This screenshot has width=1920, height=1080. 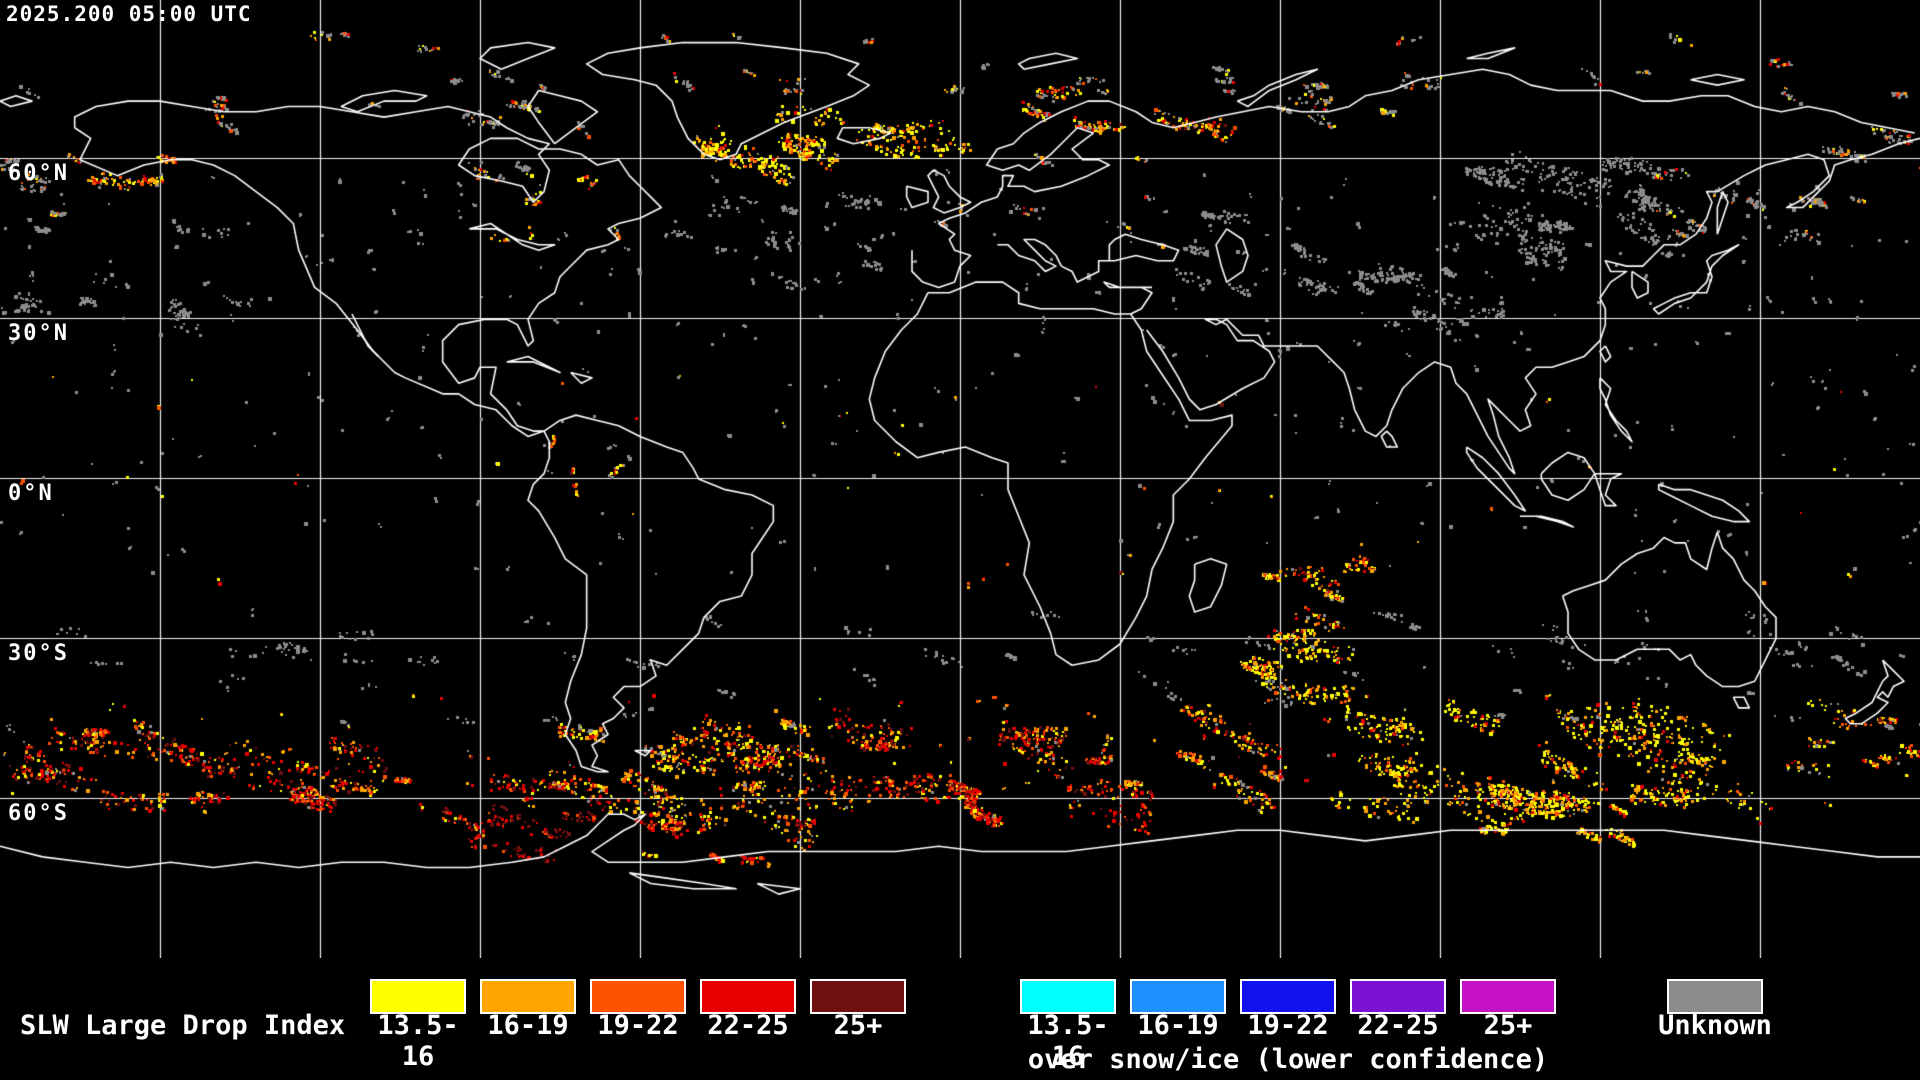 What do you see at coordinates (1715, 1025) in the screenshot?
I see `legend-unknown-label: Unknown` at bounding box center [1715, 1025].